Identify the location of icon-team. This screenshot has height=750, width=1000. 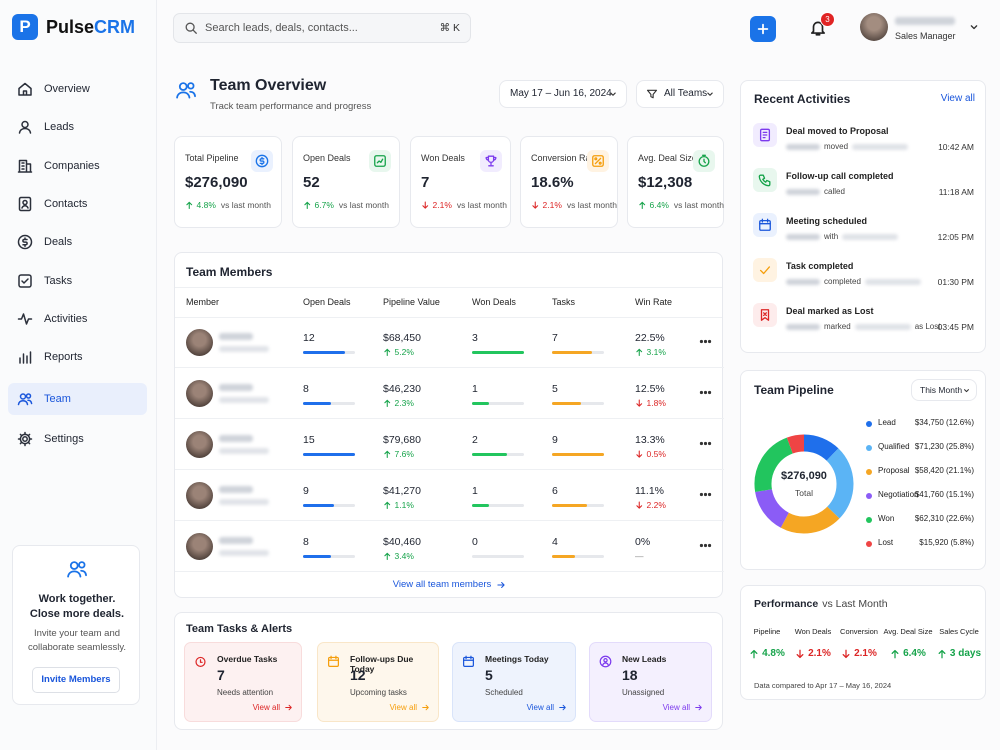
(25, 399).